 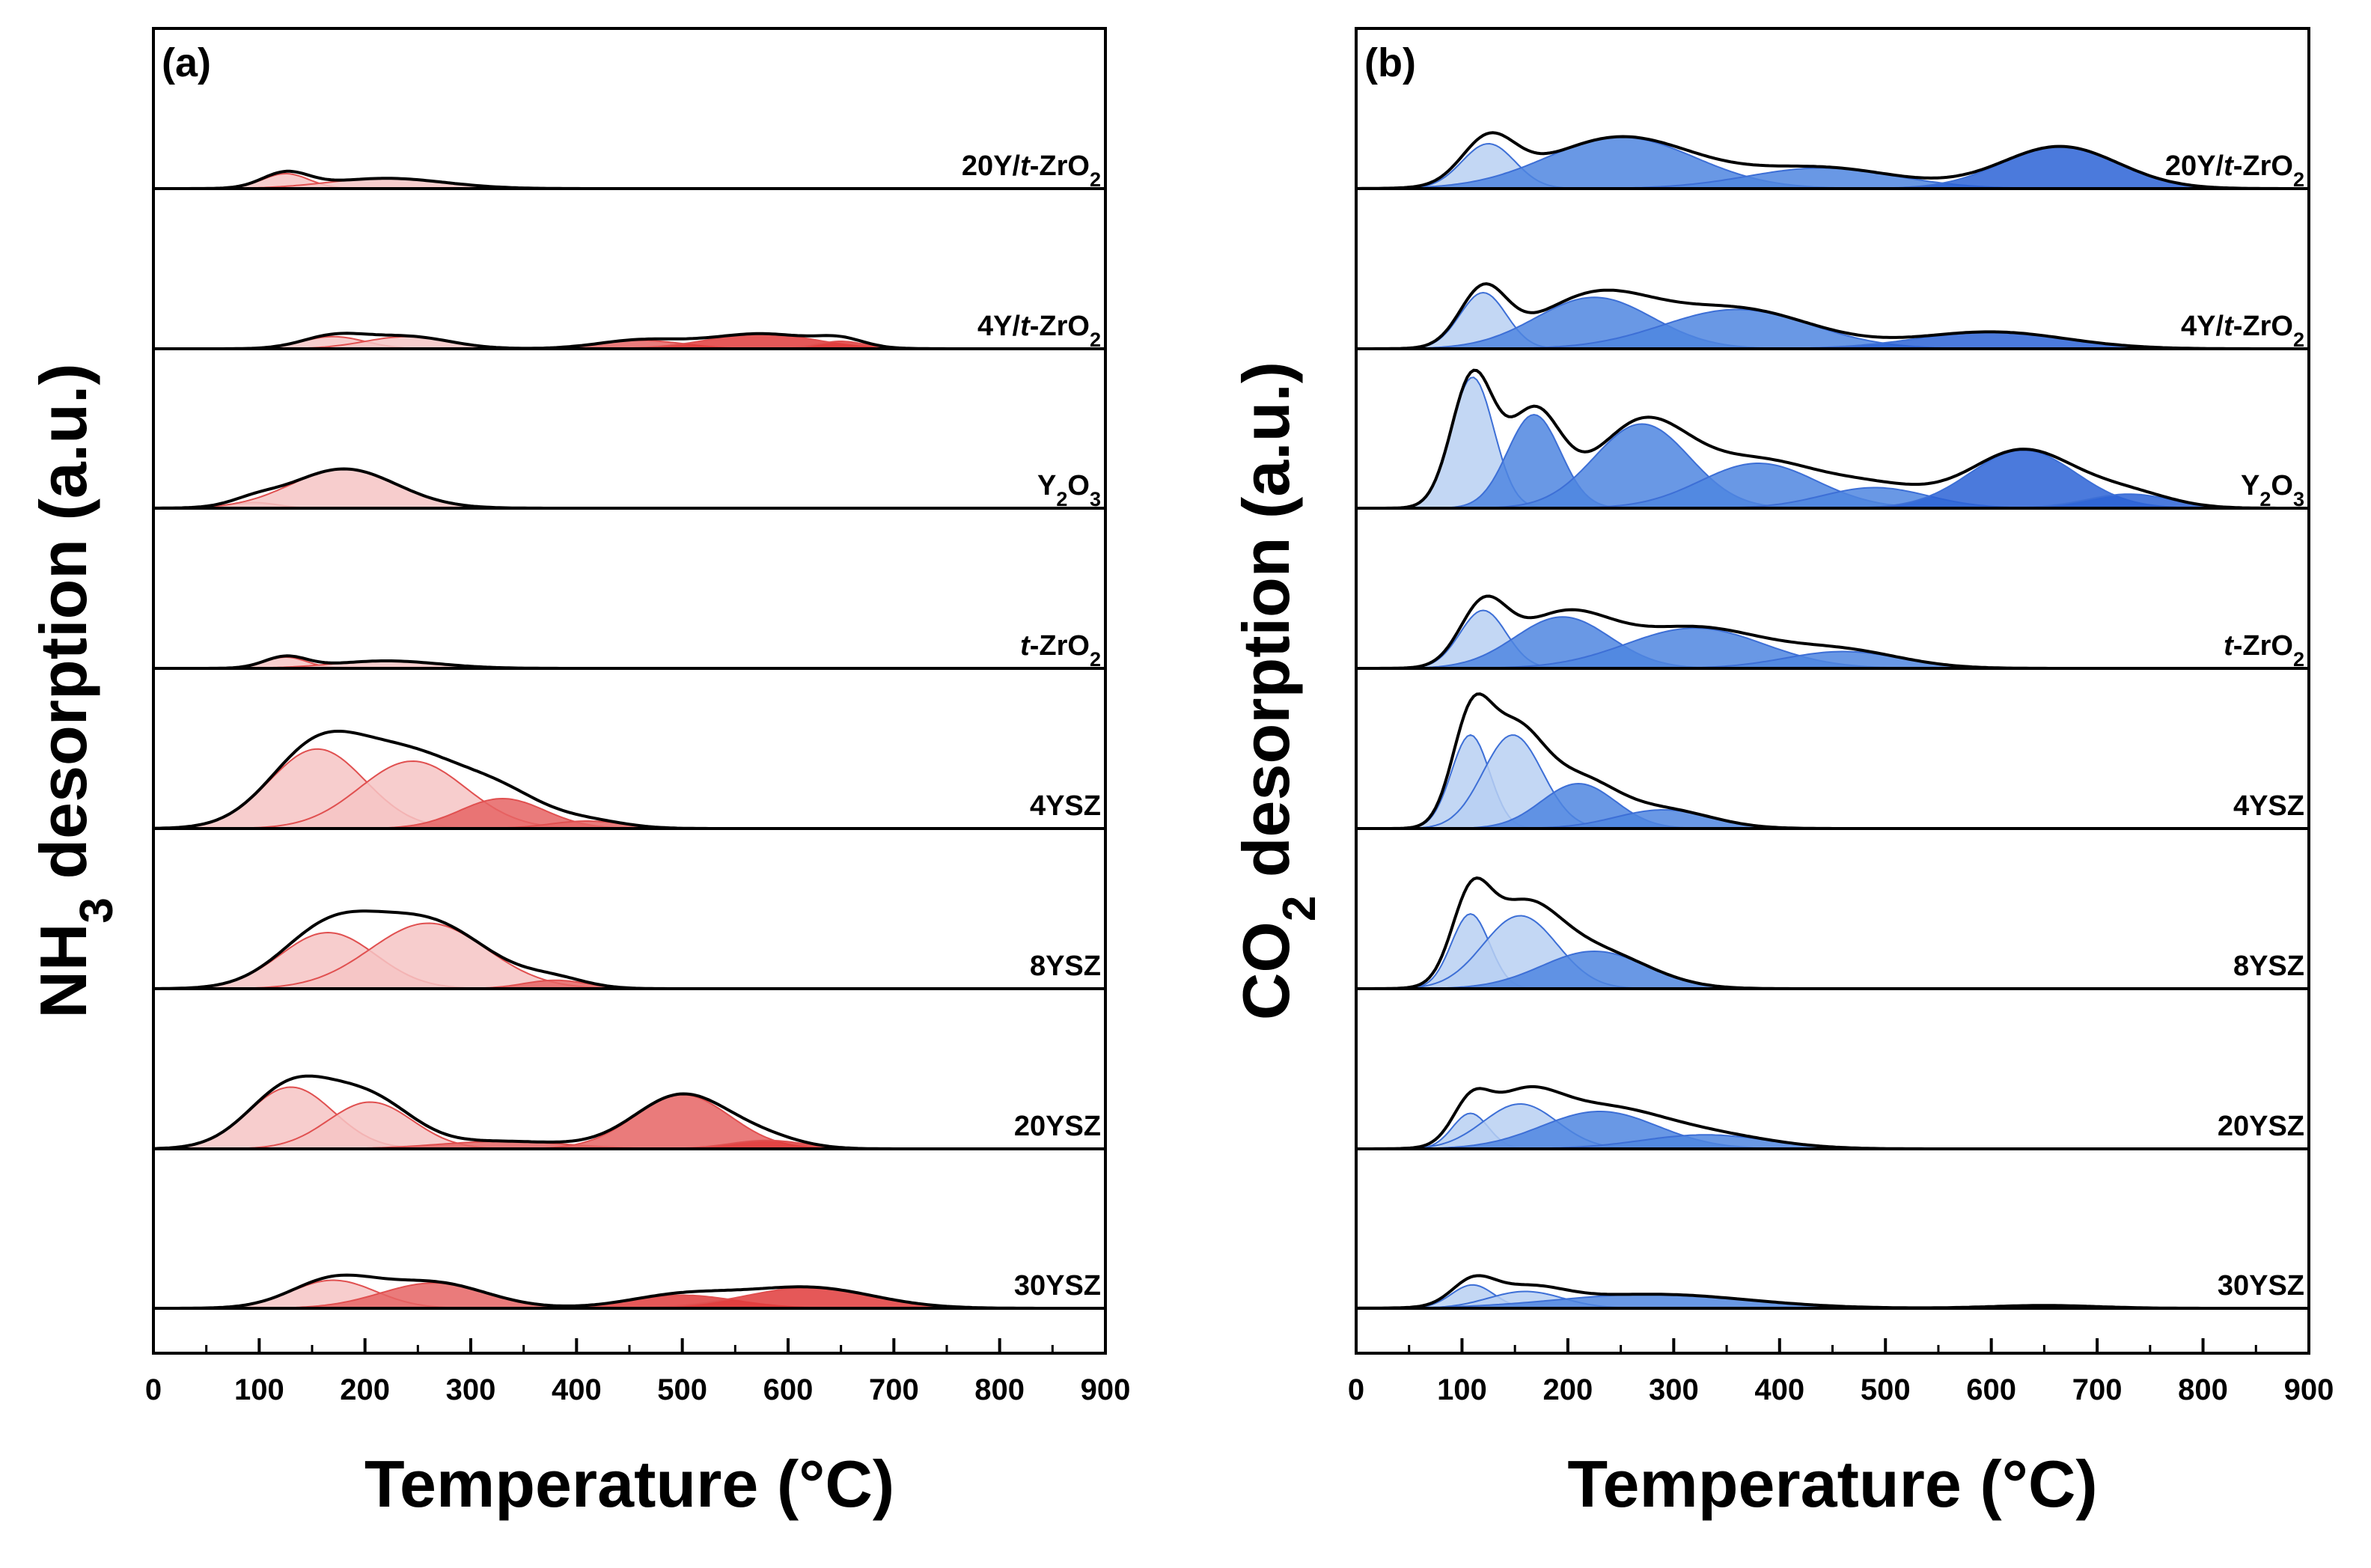 I want to click on y-axis-title: NH3 desorption (a.u.), so click(x=74, y=690).